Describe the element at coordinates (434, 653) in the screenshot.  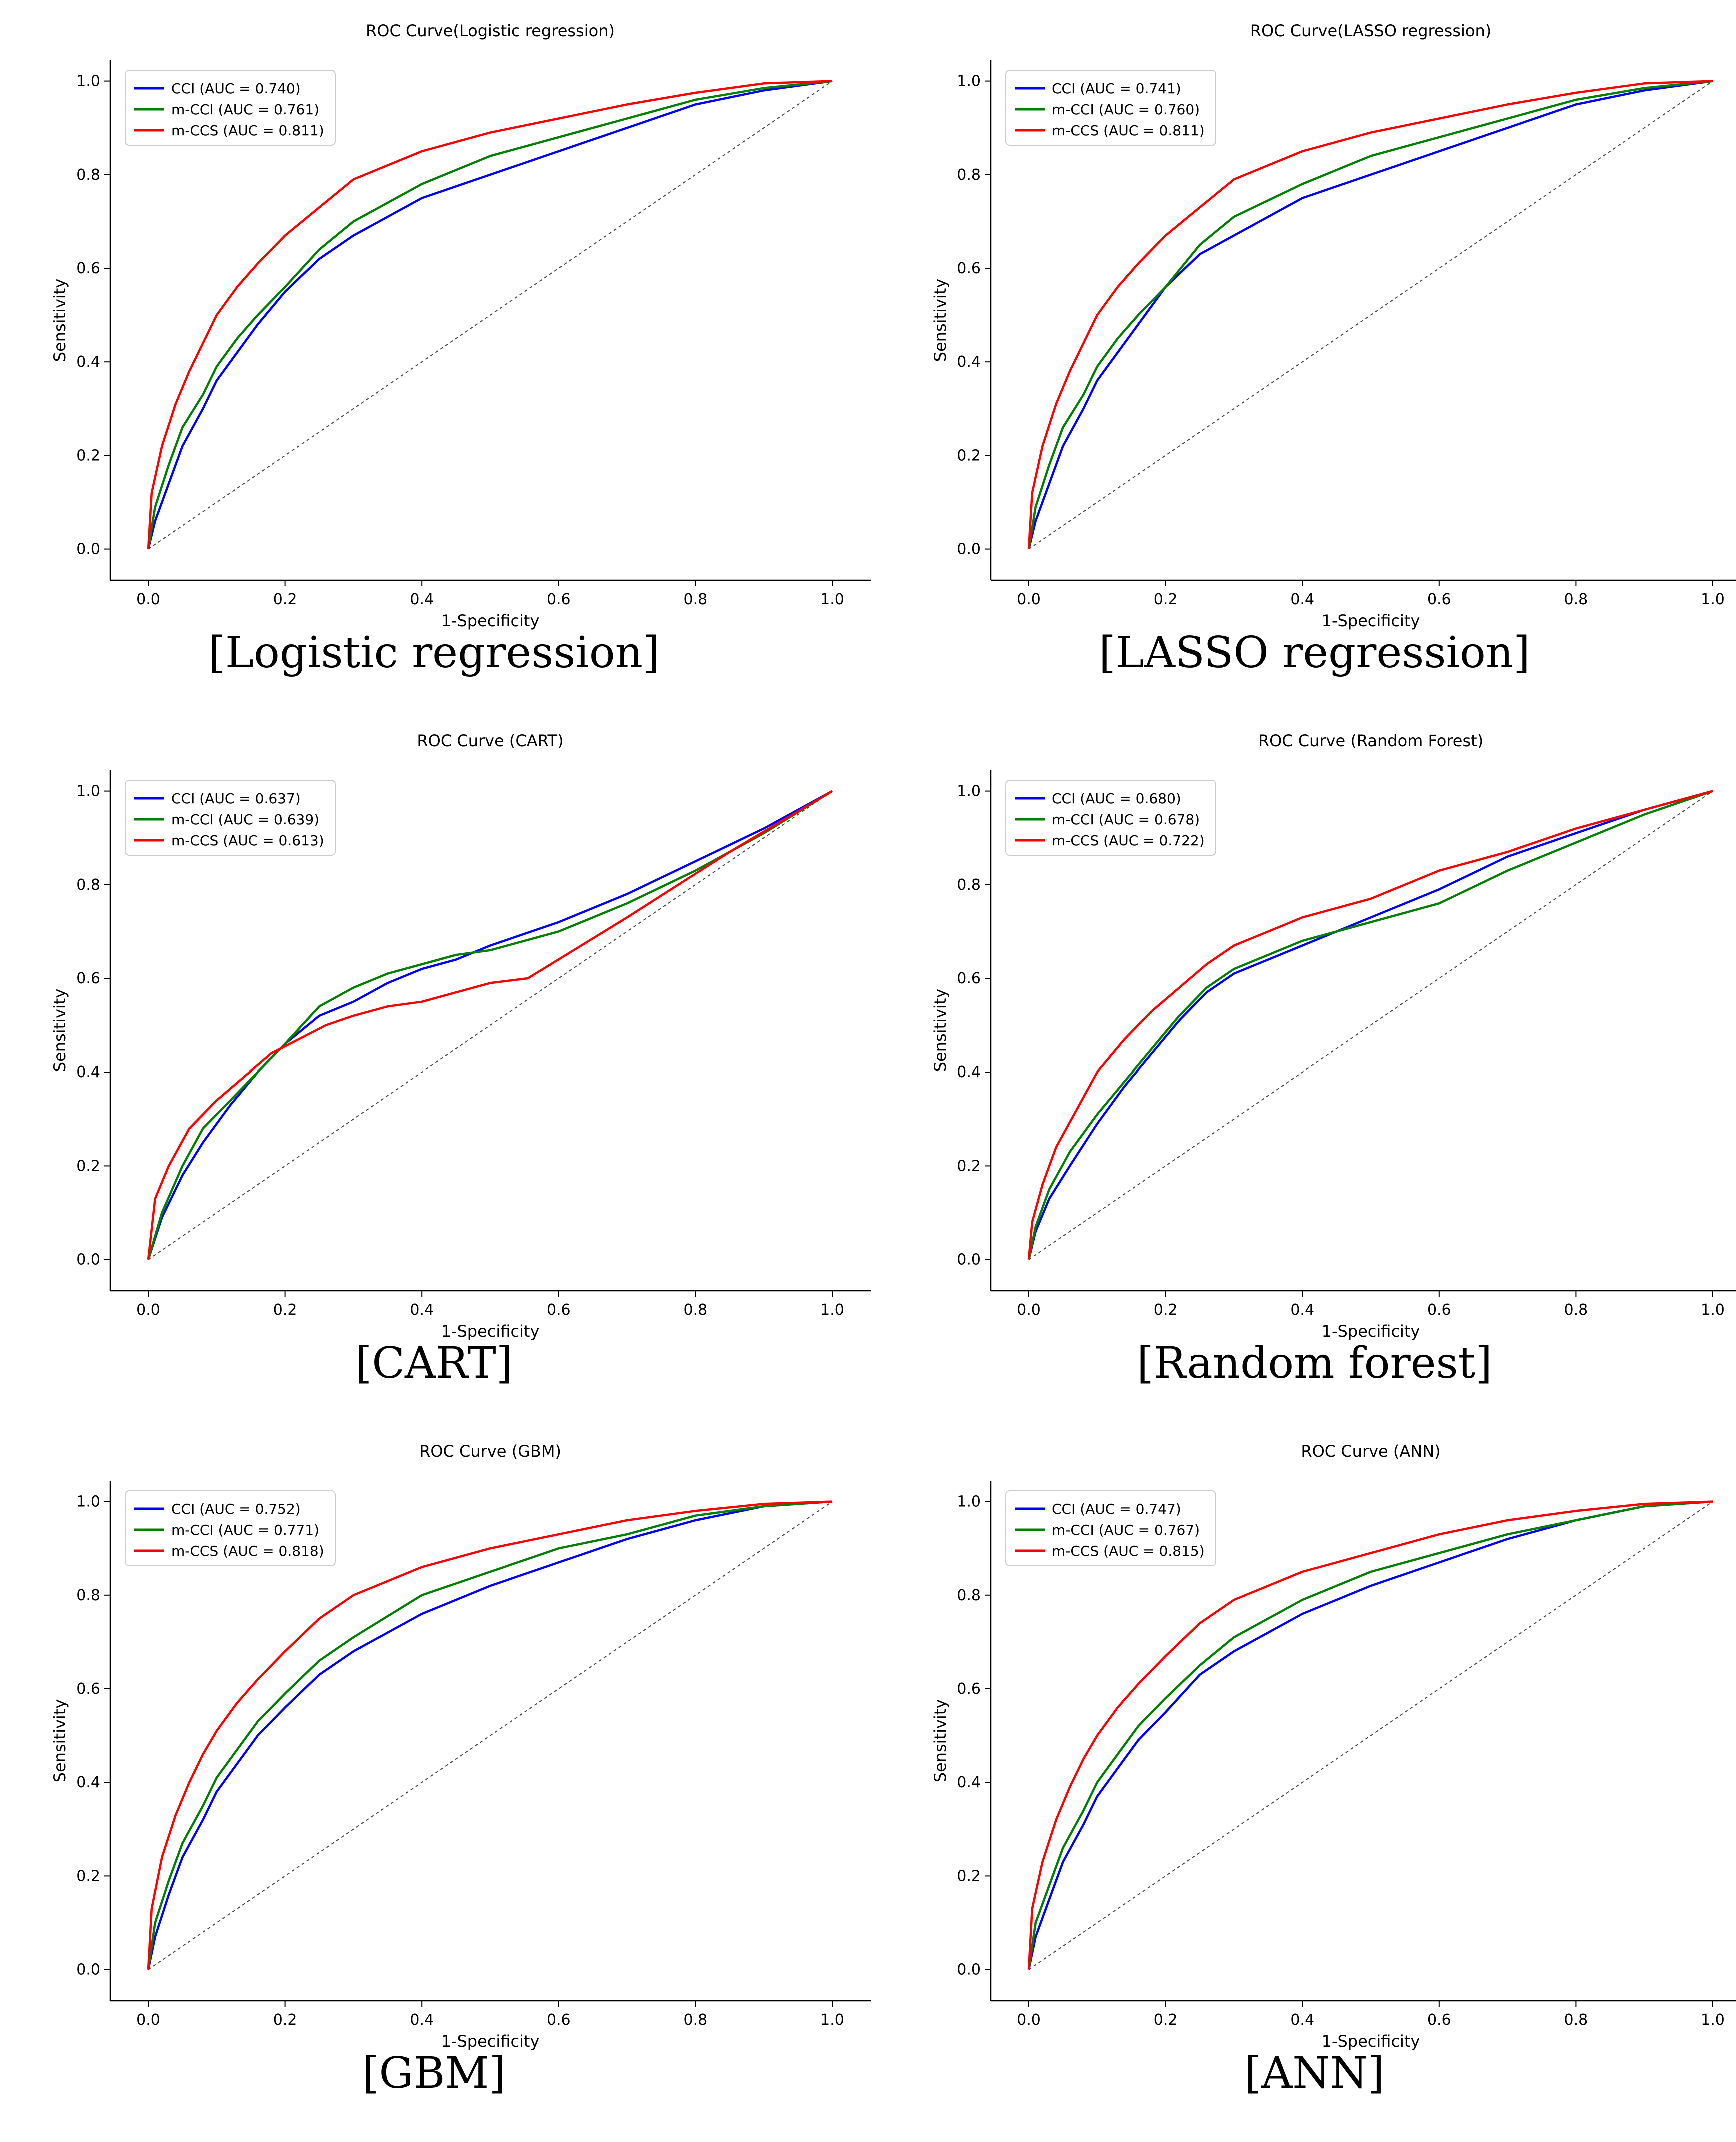
I see `panel-caption: [Logistic regression]` at that location.